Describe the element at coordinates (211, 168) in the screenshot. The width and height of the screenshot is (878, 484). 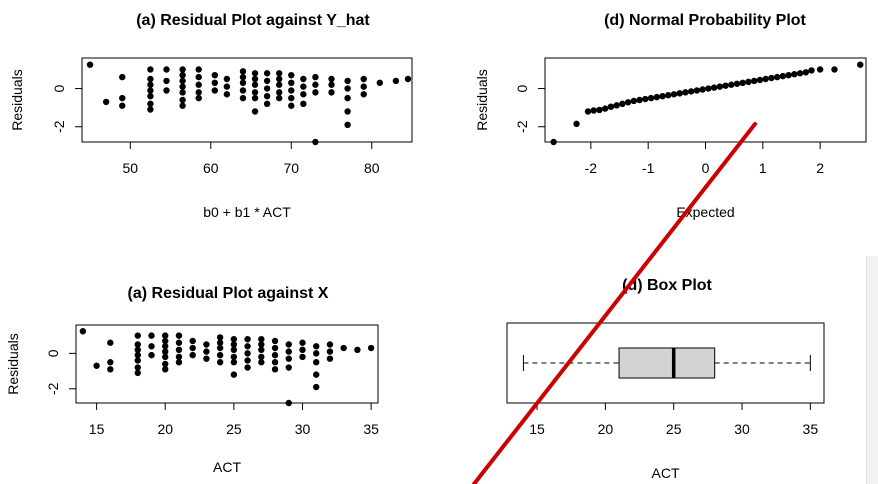
I see `x-tick-label: 60` at that location.